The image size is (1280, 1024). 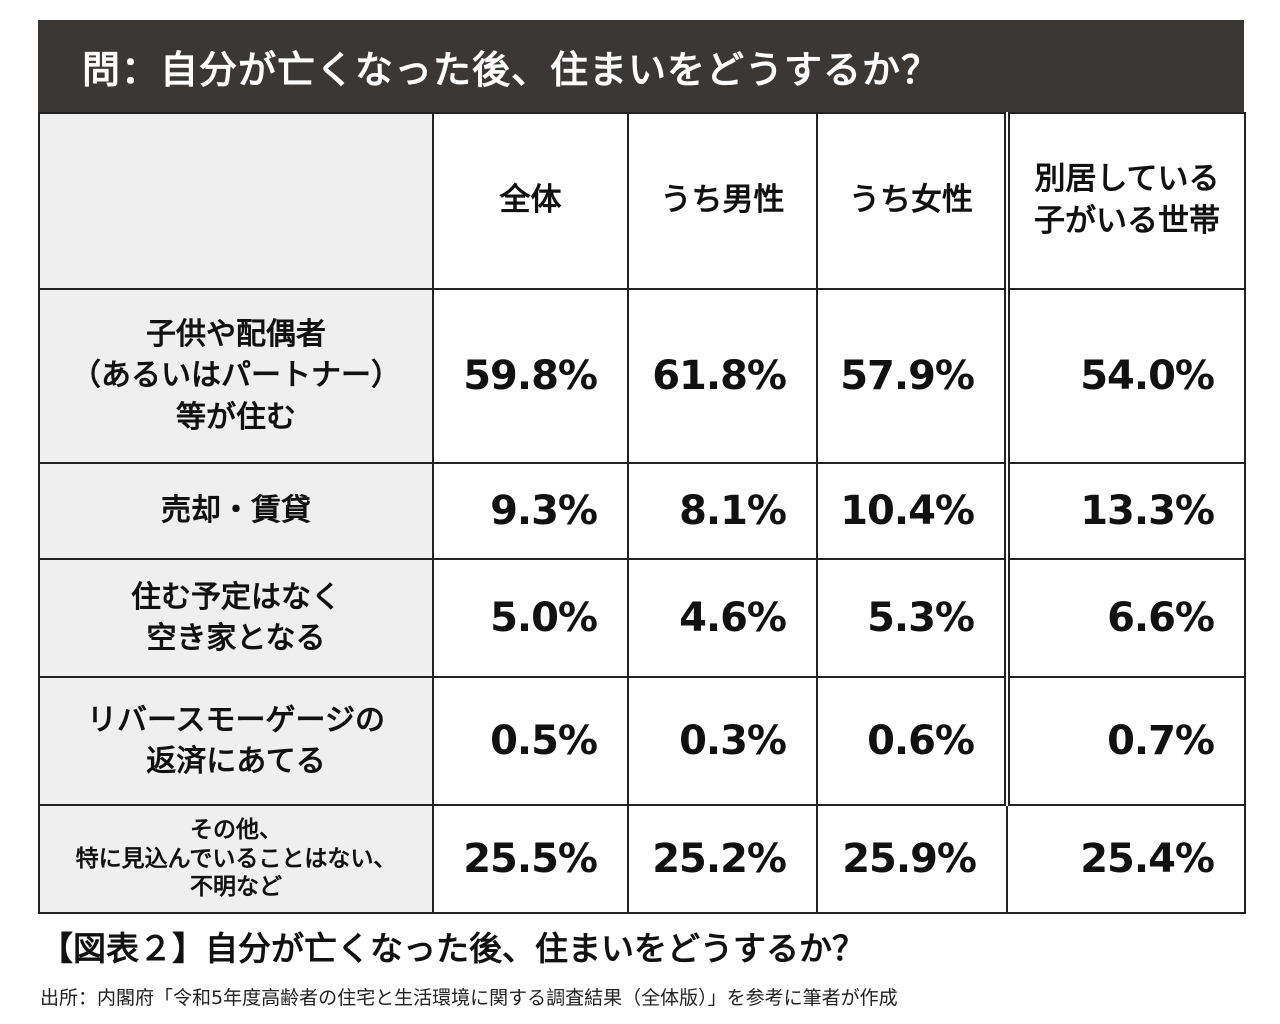 What do you see at coordinates (1125, 511) in the screenshot?
I see `cell-value: 13.3%` at bounding box center [1125, 511].